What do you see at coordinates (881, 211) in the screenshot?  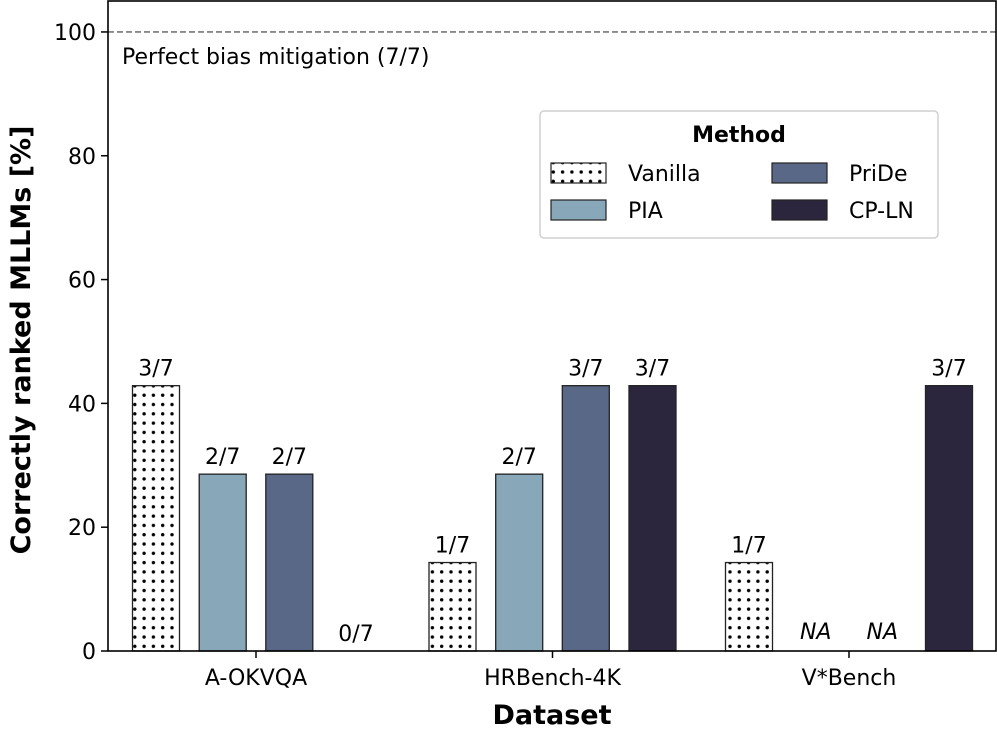 I see `legend-label-cp-ln: CP-LN` at bounding box center [881, 211].